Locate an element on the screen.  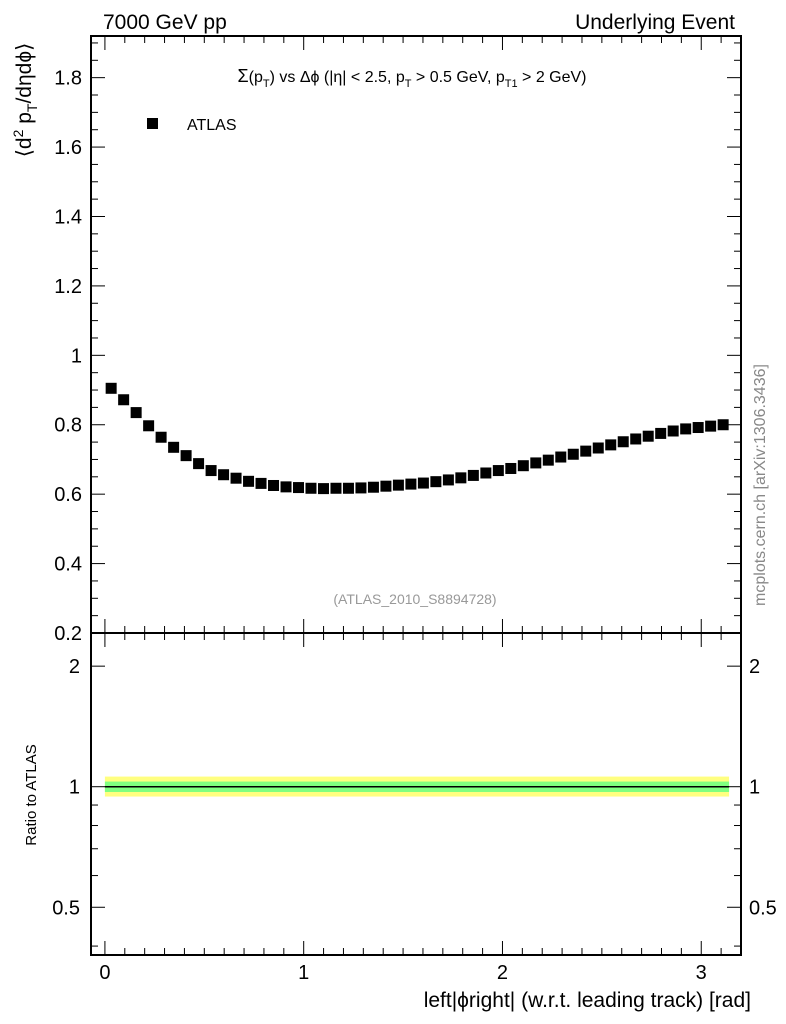
xtick-label: 1 is located at coordinates (303, 973).